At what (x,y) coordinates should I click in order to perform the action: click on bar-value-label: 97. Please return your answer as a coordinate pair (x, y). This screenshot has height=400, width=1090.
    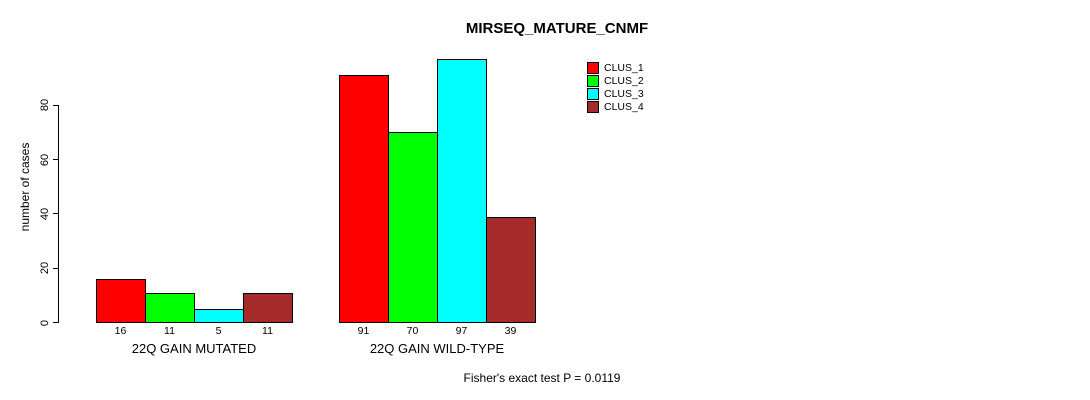
    Looking at the image, I should click on (461, 331).